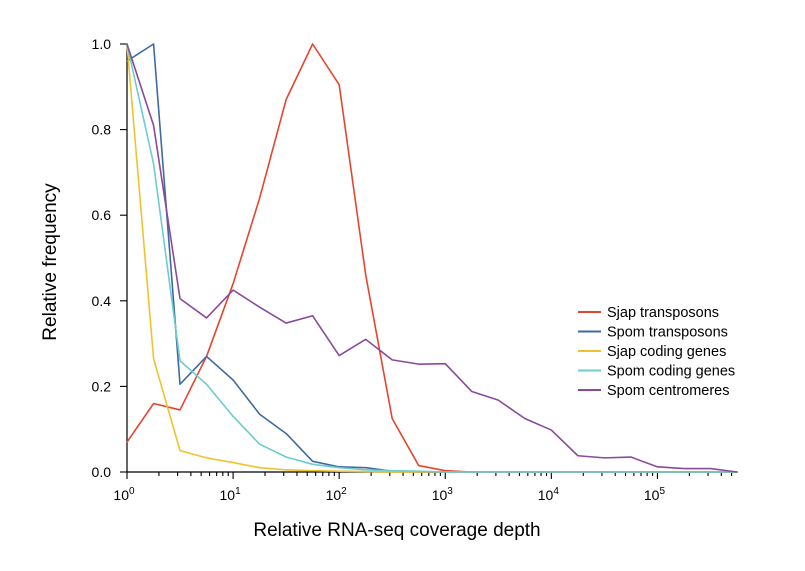  I want to click on x-tick-label: 10⁵, so click(655, 494).